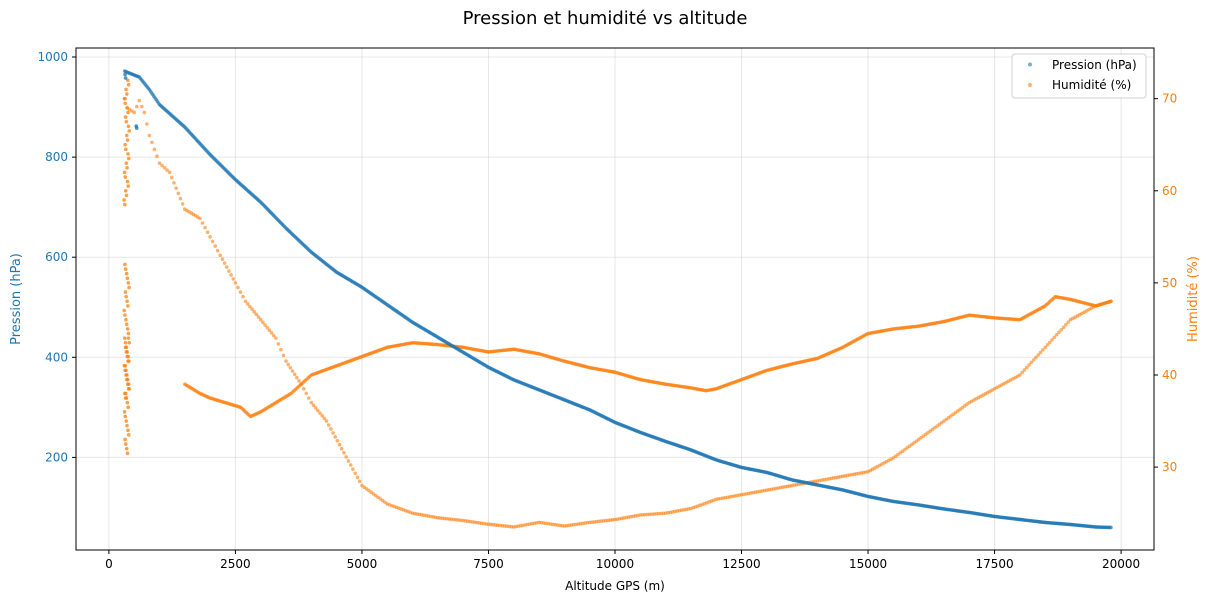 The width and height of the screenshot is (1211, 603). I want to click on legend-box, so click(1079, 76).